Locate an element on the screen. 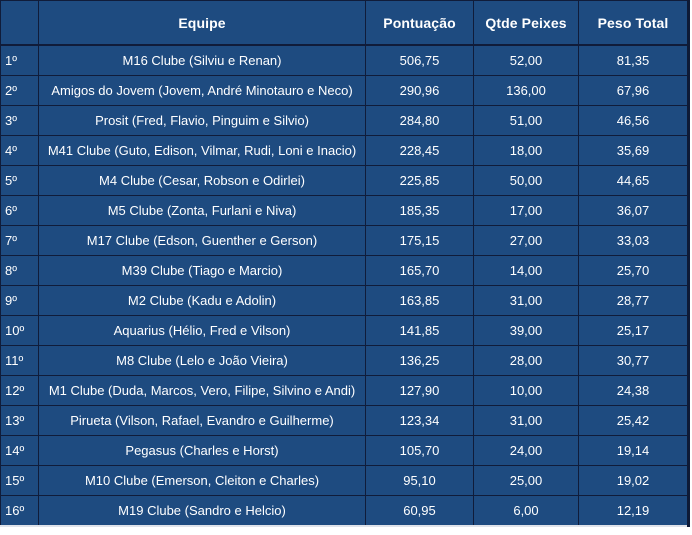  cell-team: M2 Clube (Kadu e Adolin) is located at coordinates (202, 300).